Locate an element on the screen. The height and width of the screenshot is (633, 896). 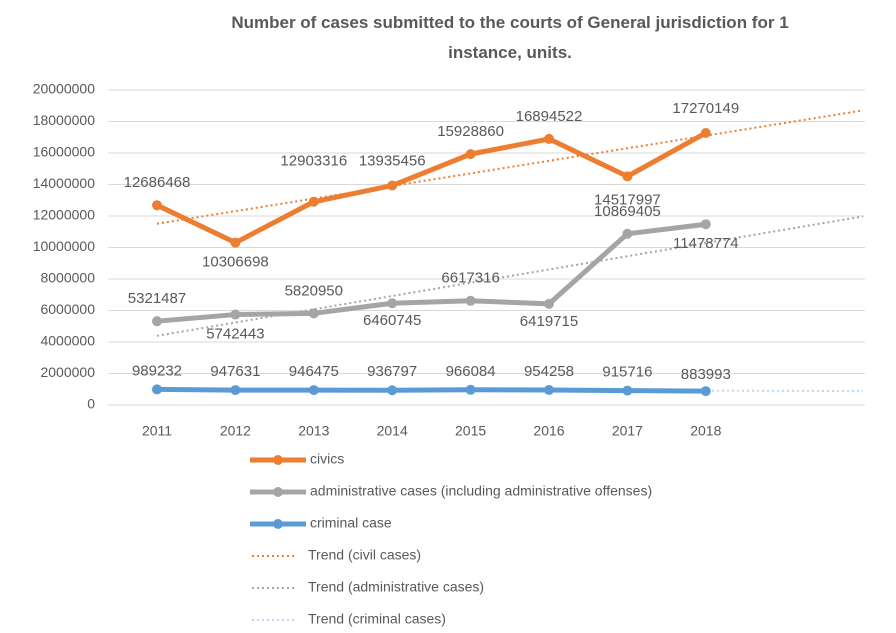
data-label: 14517997 is located at coordinates (627, 199).